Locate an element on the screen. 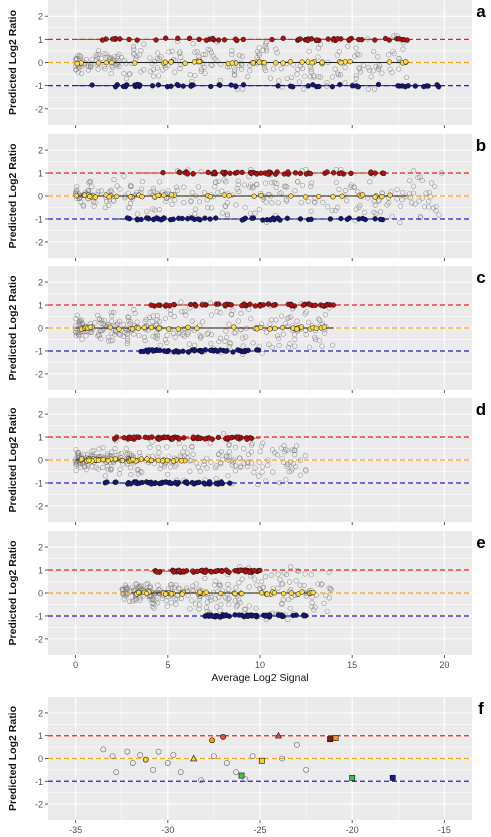 Image resolution: width=491 pixels, height=837 pixels. y-tick-label: 0 is located at coordinates (40, 329).